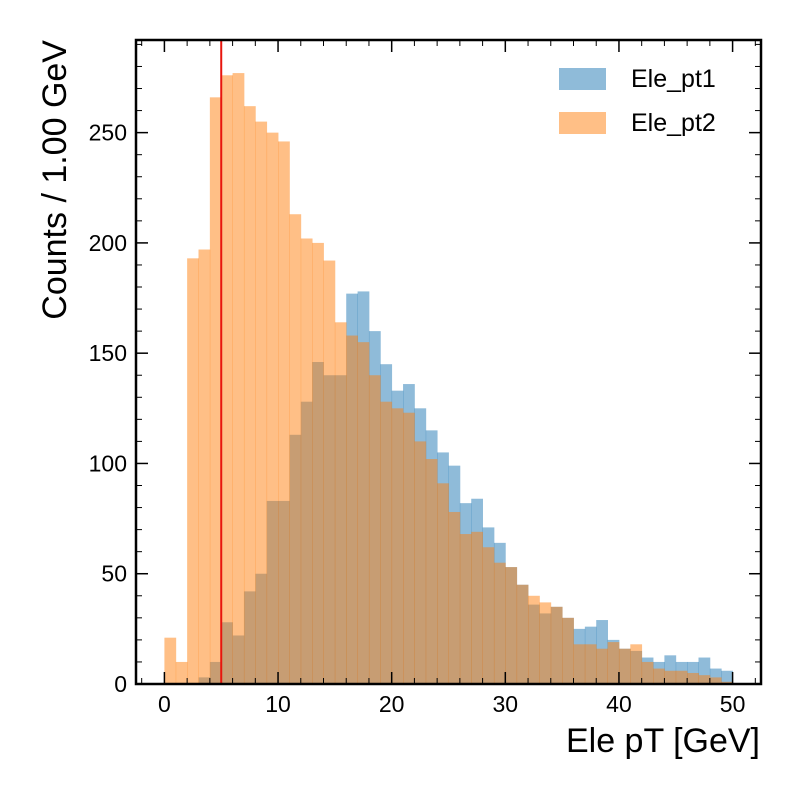 The height and width of the screenshot is (800, 800). What do you see at coordinates (663, 741) in the screenshot?
I see `x-axis-title: Ele pT [GeV]` at bounding box center [663, 741].